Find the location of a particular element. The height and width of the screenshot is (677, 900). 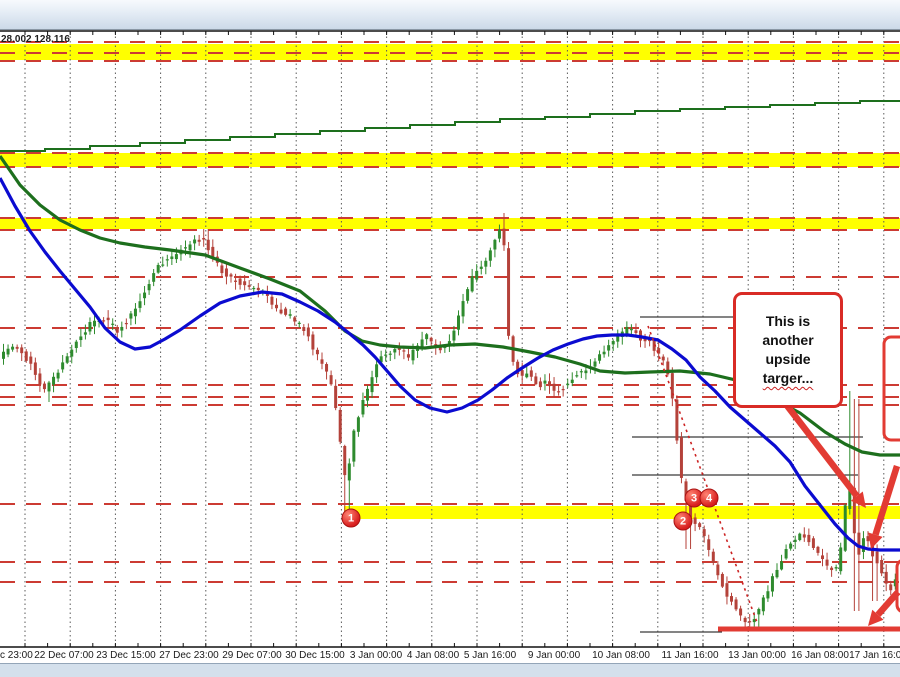

x-axis-label: 29 Dec 07:00 is located at coordinates (252, 655).